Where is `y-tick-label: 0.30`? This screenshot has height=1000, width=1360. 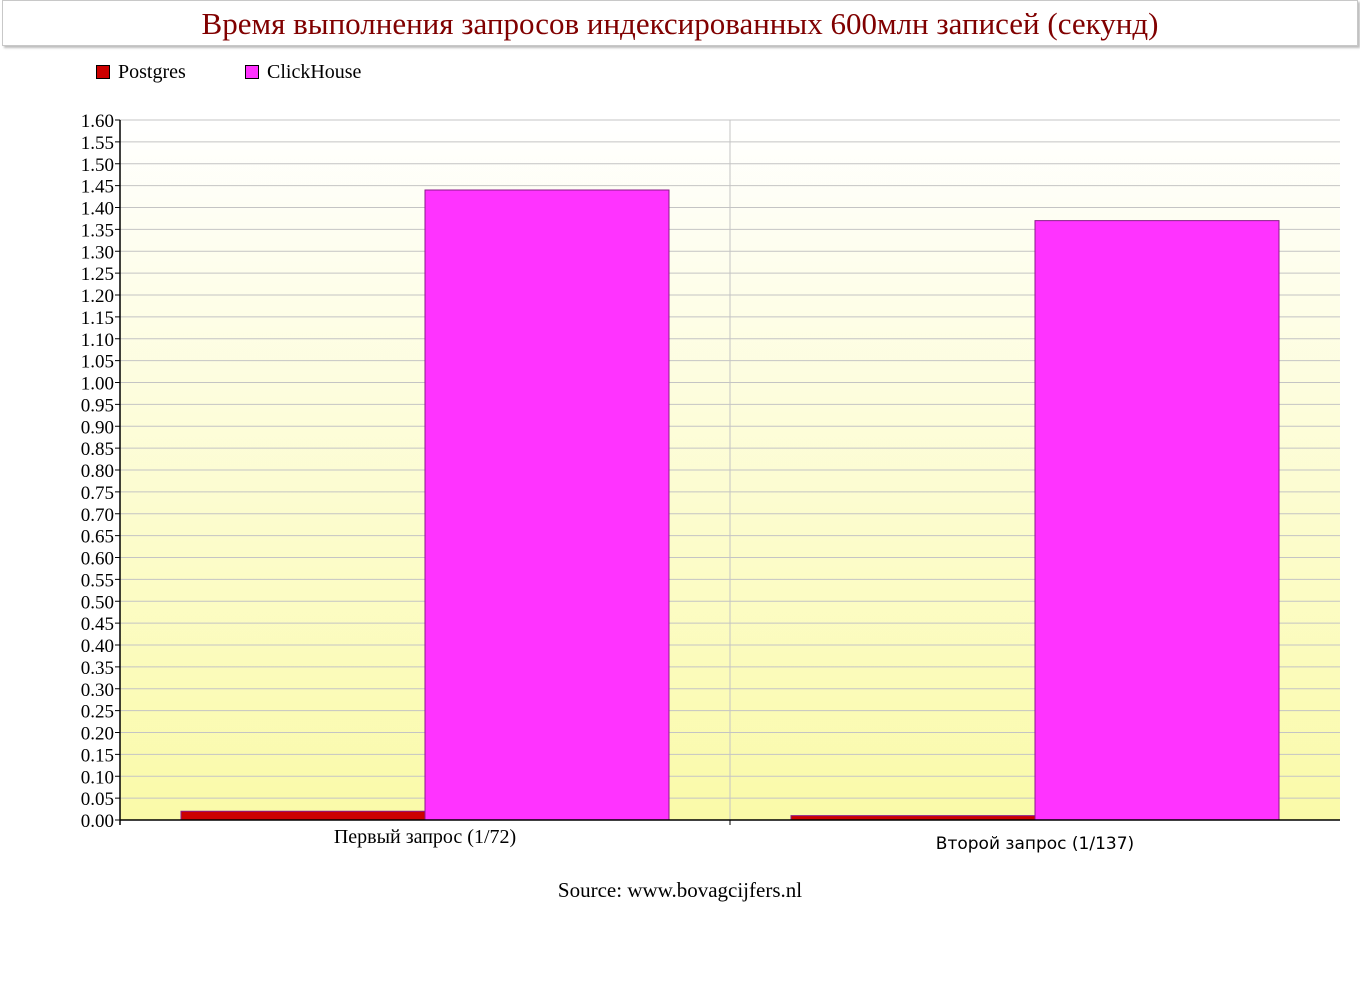
y-tick-label: 0.30 is located at coordinates (97, 690).